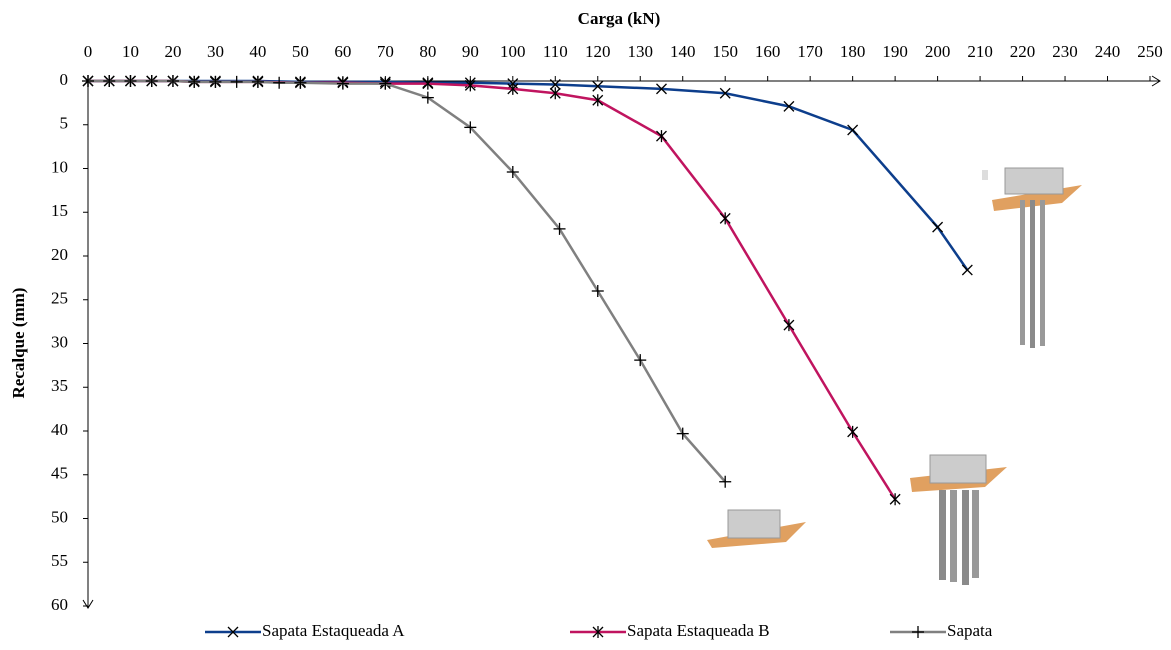 Image resolution: width=1171 pixels, height=650 pixels. Describe the element at coordinates (130, 51) in the screenshot. I see `x-tick-label: 10` at that location.